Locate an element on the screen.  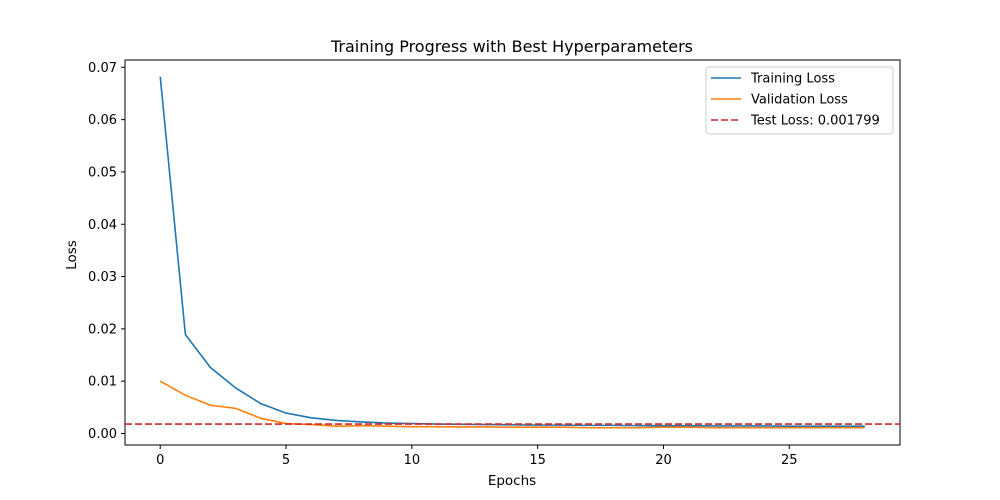
x-axis: 0 5 10 15 20 25 is located at coordinates (477, 456).